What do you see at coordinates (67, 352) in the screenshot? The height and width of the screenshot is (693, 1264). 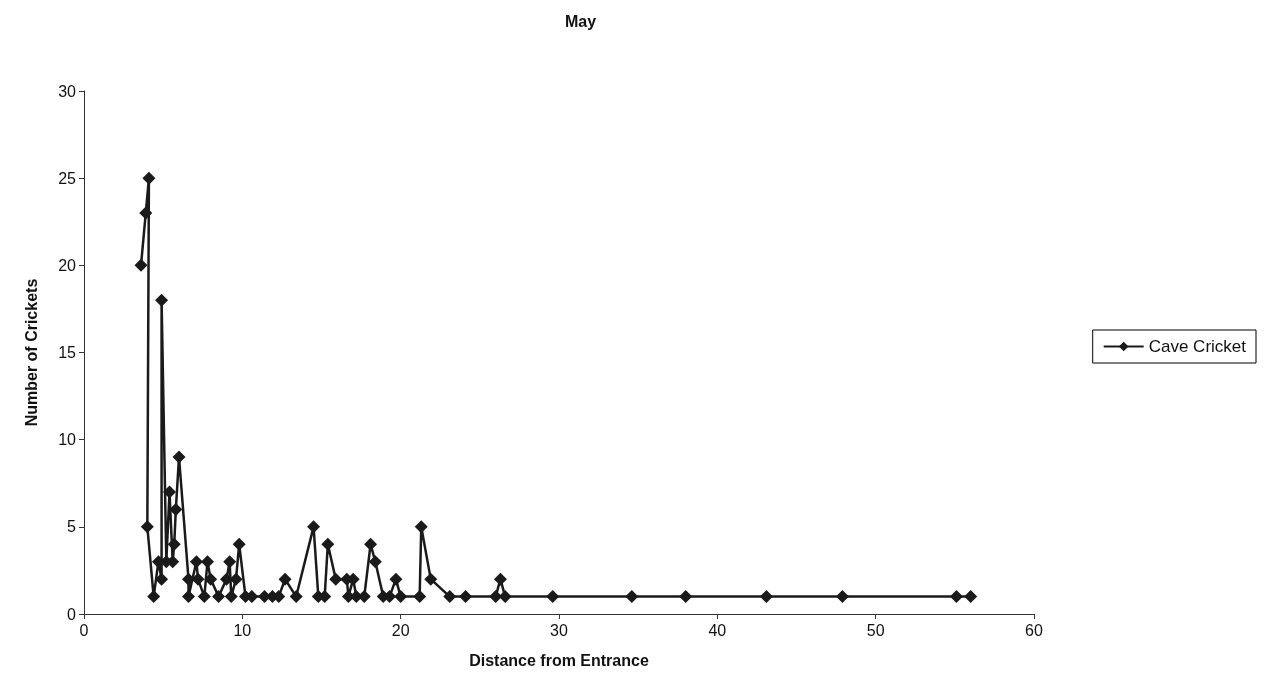 I see `y-tick-label: 15` at bounding box center [67, 352].